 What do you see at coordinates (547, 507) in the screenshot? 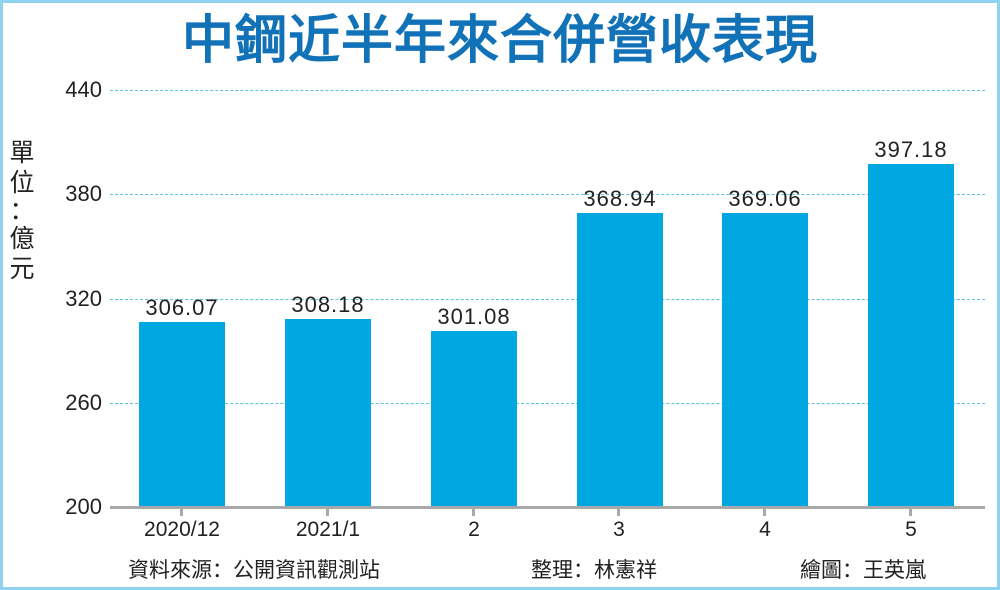
I see `x-axis-line` at bounding box center [547, 507].